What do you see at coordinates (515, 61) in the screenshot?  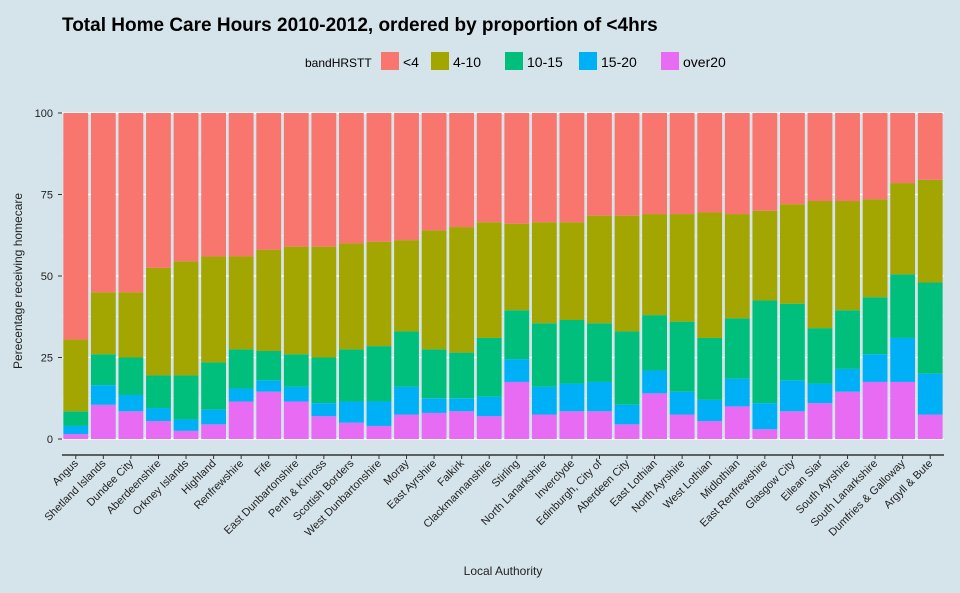 I see `legend: bandHRSTT <4 4-10 10-15 15-20 over20` at bounding box center [515, 61].